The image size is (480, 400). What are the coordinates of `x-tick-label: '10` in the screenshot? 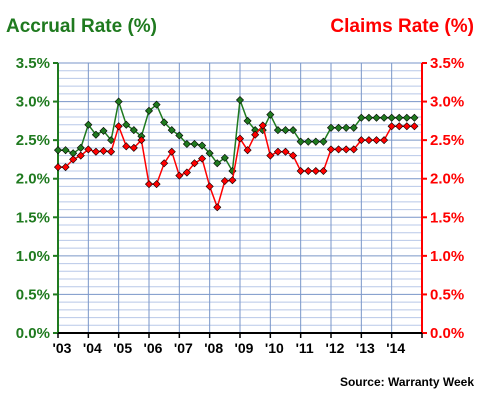 It's located at (274, 348).